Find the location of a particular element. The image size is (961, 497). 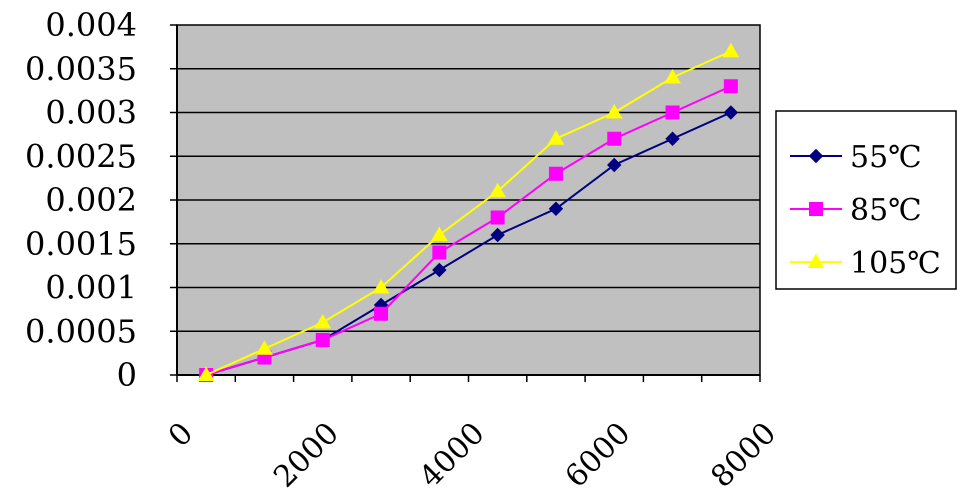

x-axis-tick-labels: 0 2000 4000 6000 8000 is located at coordinates (472, 455).